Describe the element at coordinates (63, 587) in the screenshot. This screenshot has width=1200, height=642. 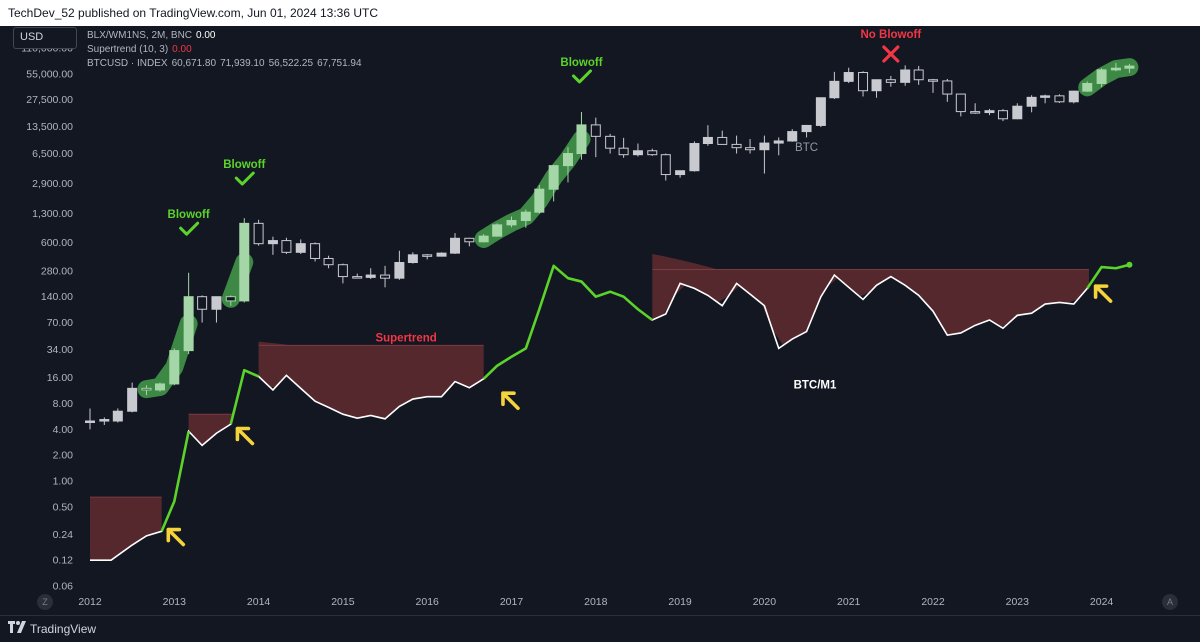
I see `y-tick-label: 0.06` at that location.